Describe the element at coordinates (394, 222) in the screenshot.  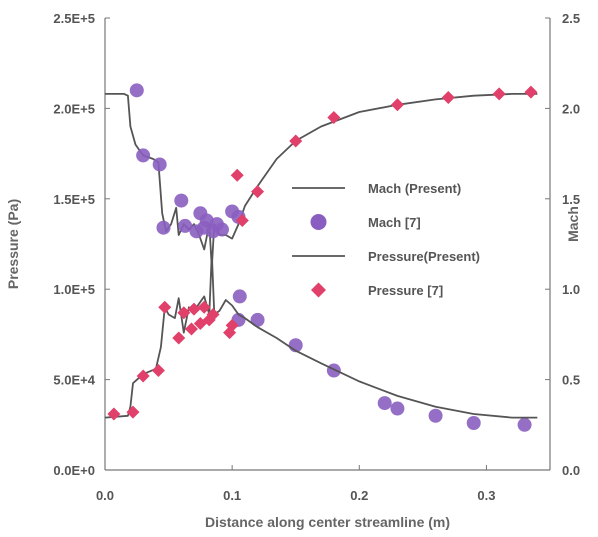
I see `legend-label: Mach [7]` at that location.